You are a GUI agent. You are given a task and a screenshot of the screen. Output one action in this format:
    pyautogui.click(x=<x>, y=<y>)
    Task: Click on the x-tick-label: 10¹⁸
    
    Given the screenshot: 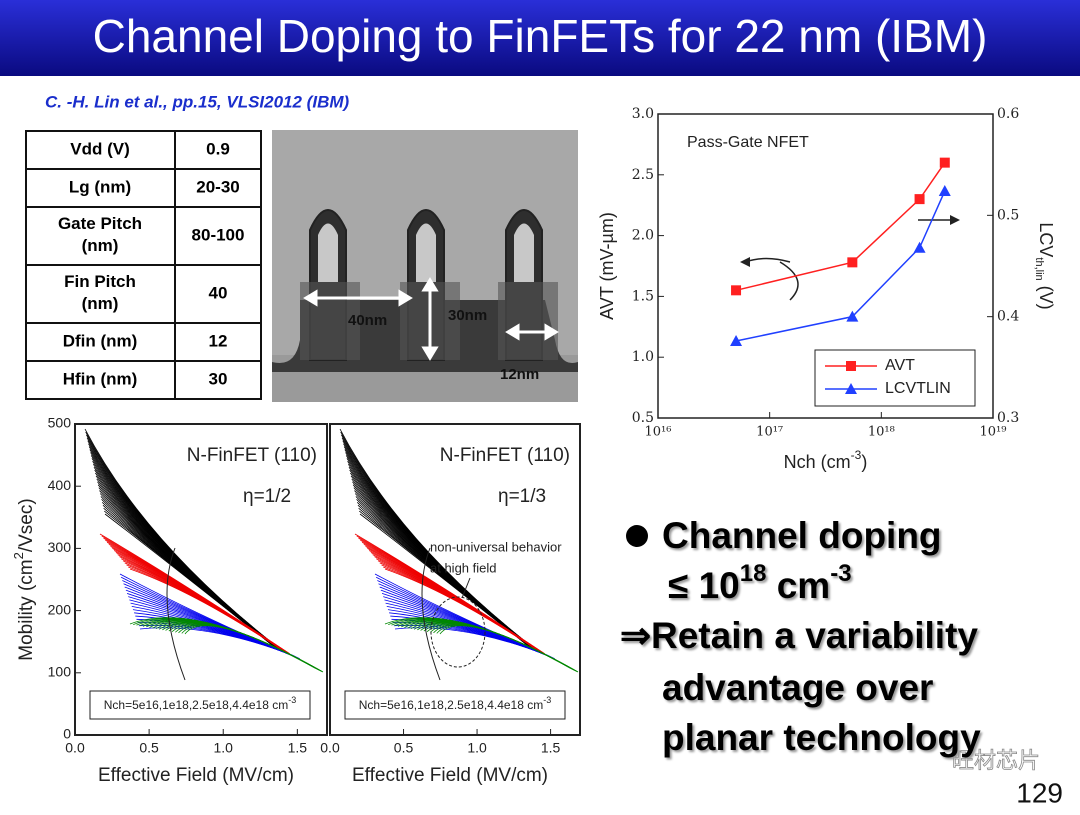 What is the action you would take?
    pyautogui.click(x=881, y=432)
    